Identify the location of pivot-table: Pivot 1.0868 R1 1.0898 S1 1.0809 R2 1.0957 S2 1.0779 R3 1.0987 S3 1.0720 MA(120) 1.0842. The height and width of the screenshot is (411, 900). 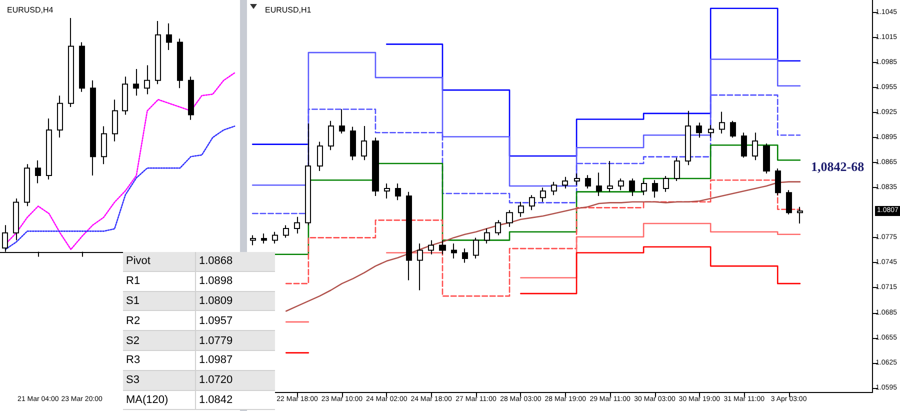
(199, 331).